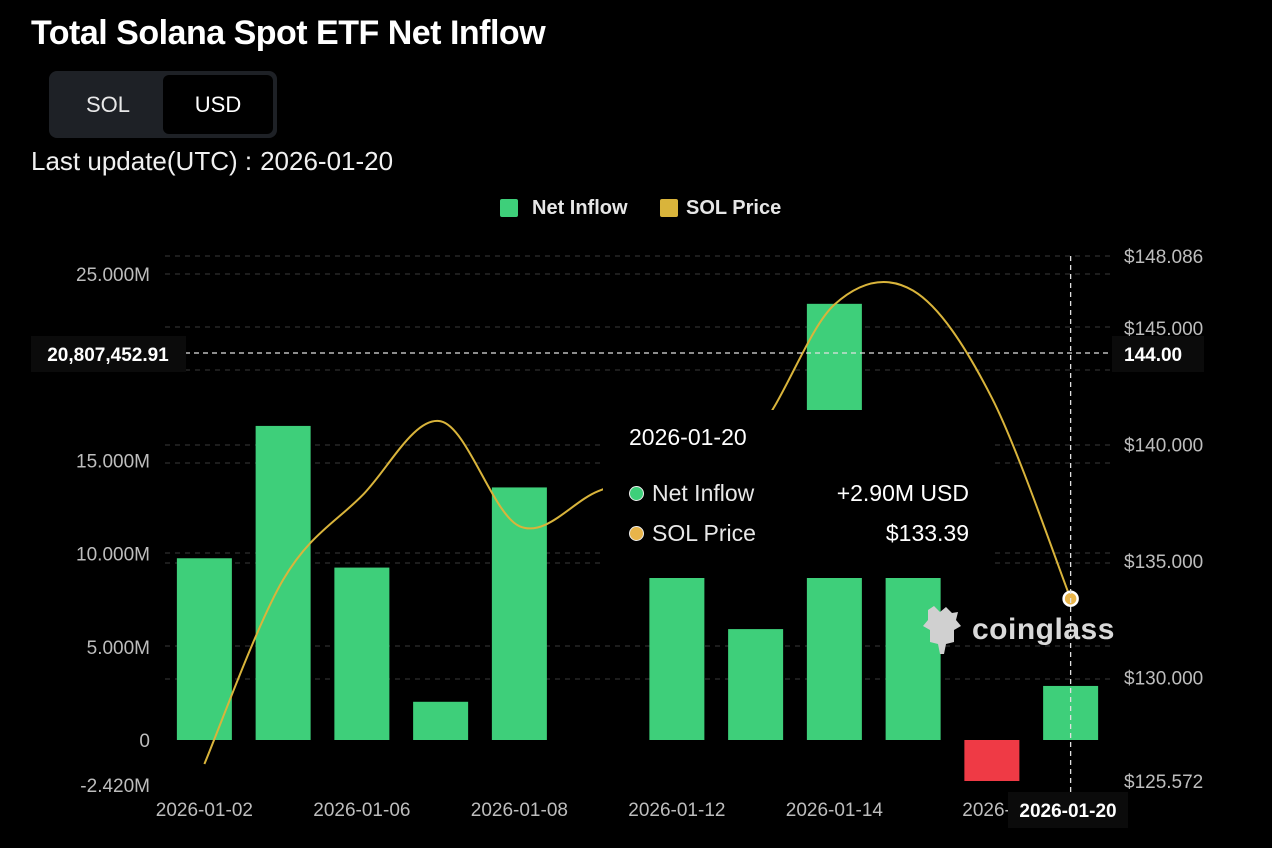  Describe the element at coordinates (688, 437) in the screenshot. I see `tooltip-date: 2026-01-20` at that location.